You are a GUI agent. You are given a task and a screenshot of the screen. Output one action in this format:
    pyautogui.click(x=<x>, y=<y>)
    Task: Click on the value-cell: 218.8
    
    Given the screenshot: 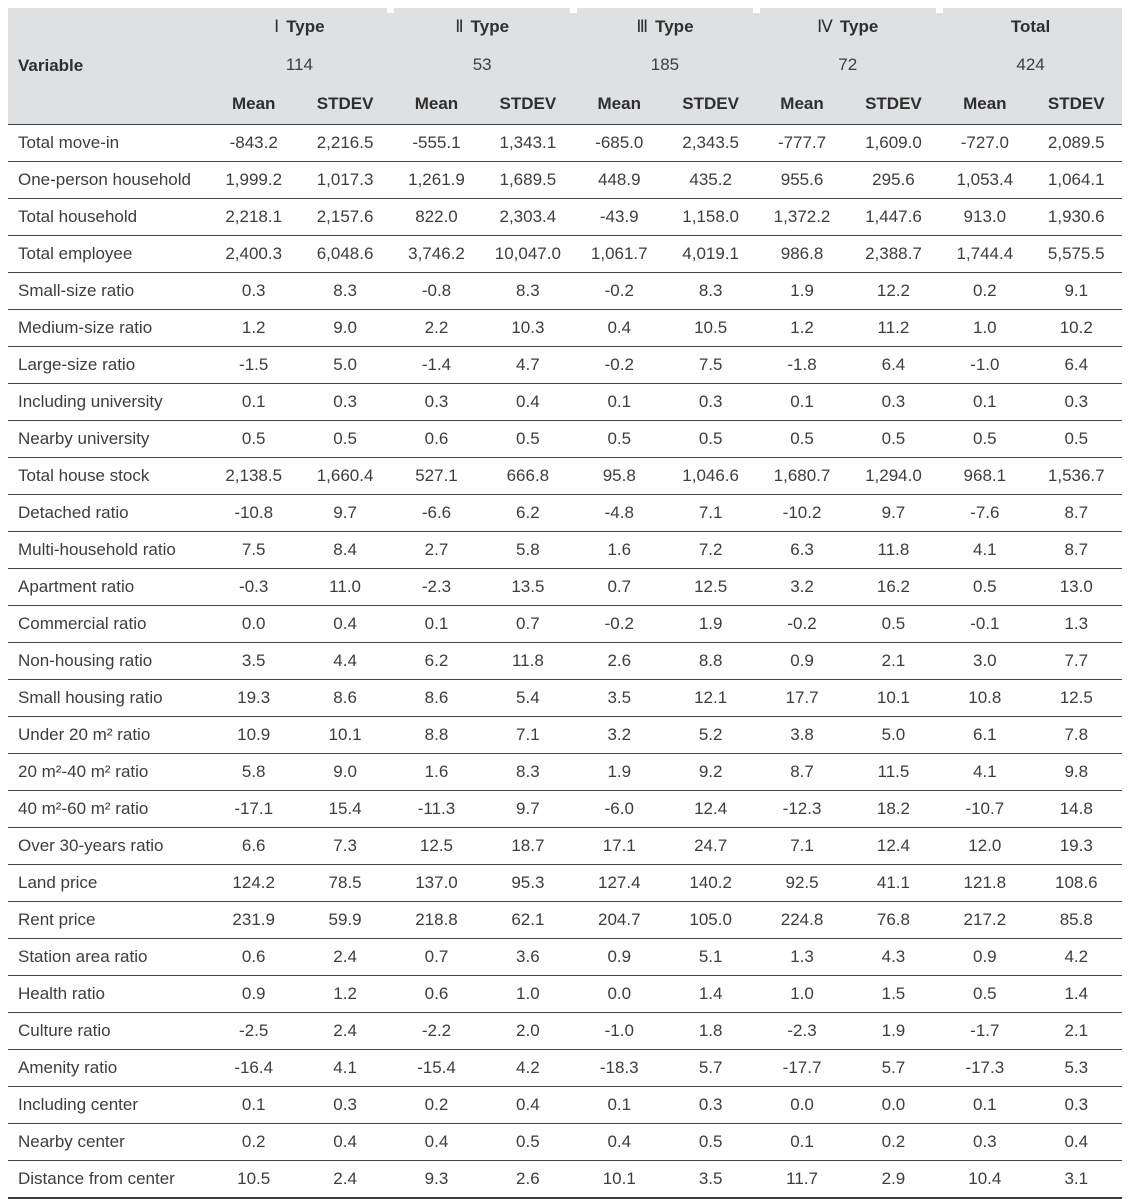 What is the action you would take?
    pyautogui.click(x=436, y=920)
    